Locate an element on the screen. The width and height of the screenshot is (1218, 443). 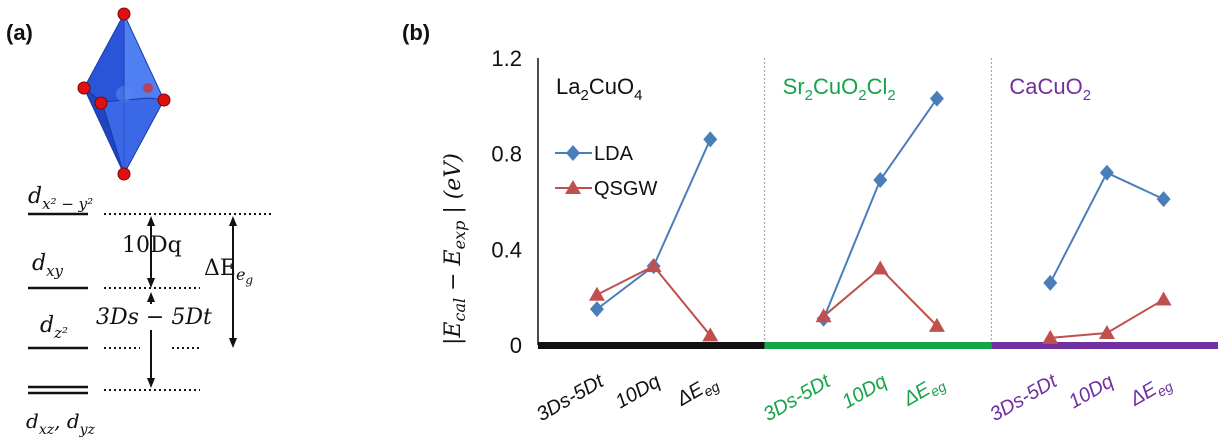
y-tick-label: 1.2 is located at coordinates (506, 58).